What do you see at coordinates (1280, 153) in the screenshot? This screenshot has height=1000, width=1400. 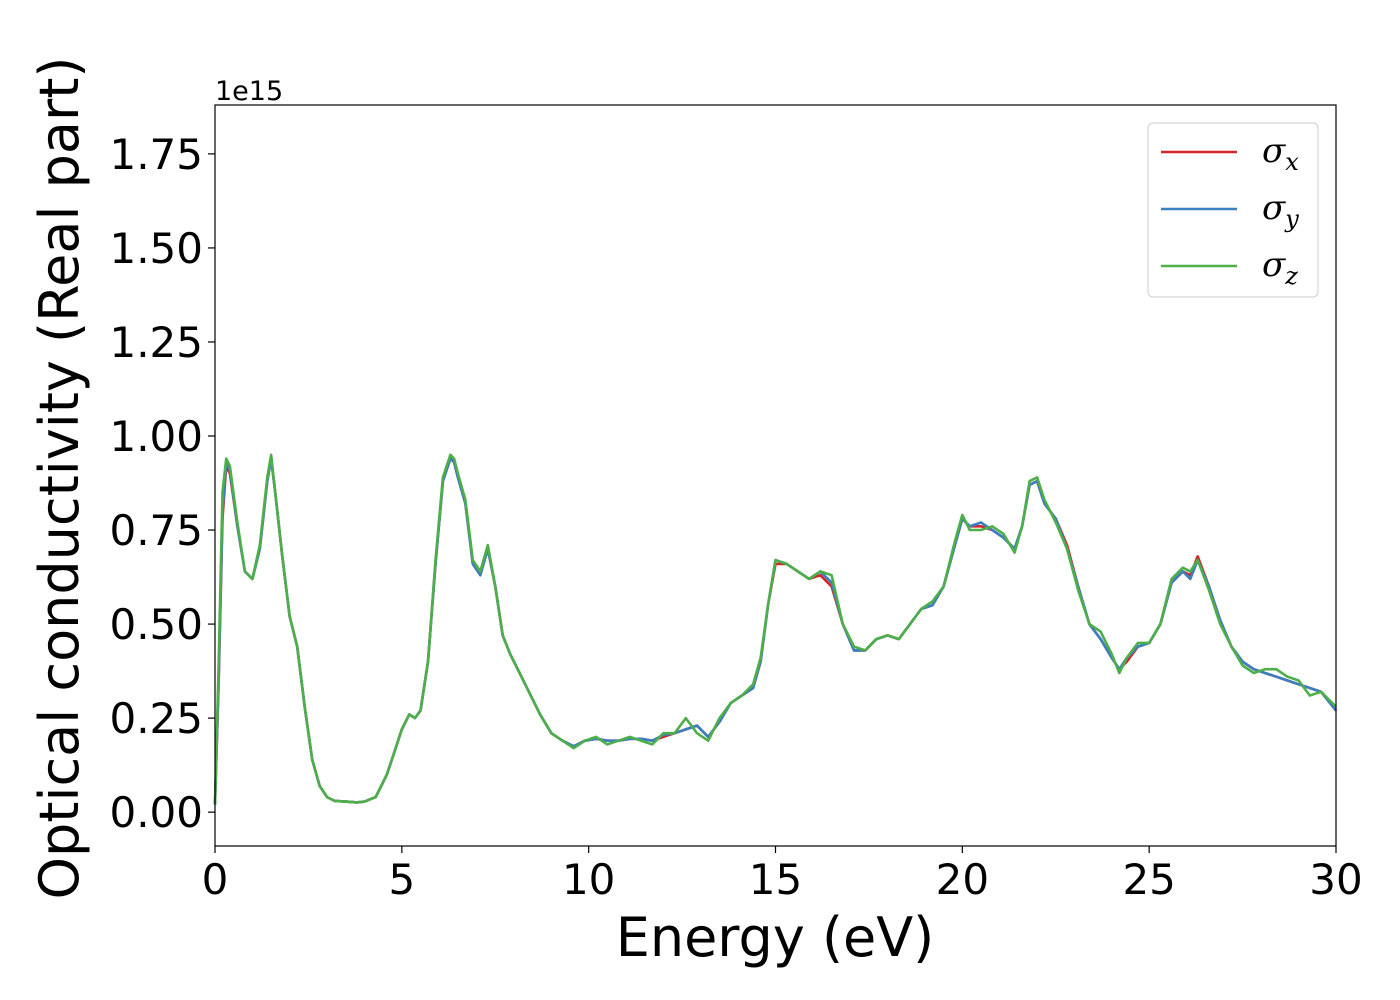 I see `legend-label-x: σx` at bounding box center [1280, 153].